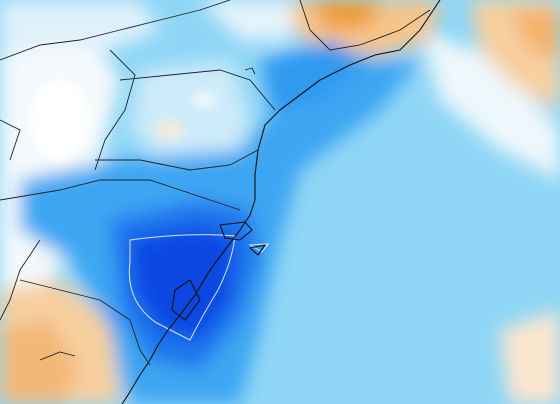 This screenshot has width=560, height=404. What do you see at coordinates (57, 356) in the screenshot?
I see `river` at bounding box center [57, 356].